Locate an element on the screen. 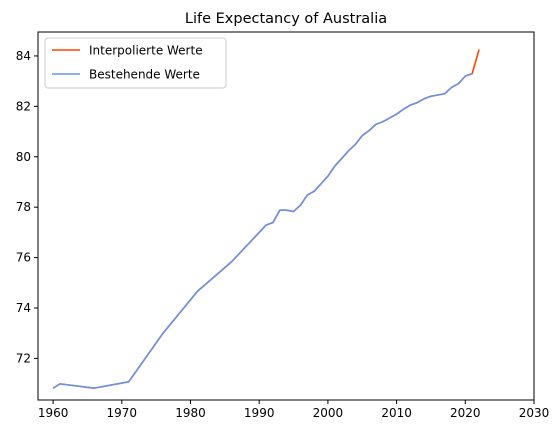 This screenshot has width=560, height=435. y-tick-label: 76 is located at coordinates (23, 258).